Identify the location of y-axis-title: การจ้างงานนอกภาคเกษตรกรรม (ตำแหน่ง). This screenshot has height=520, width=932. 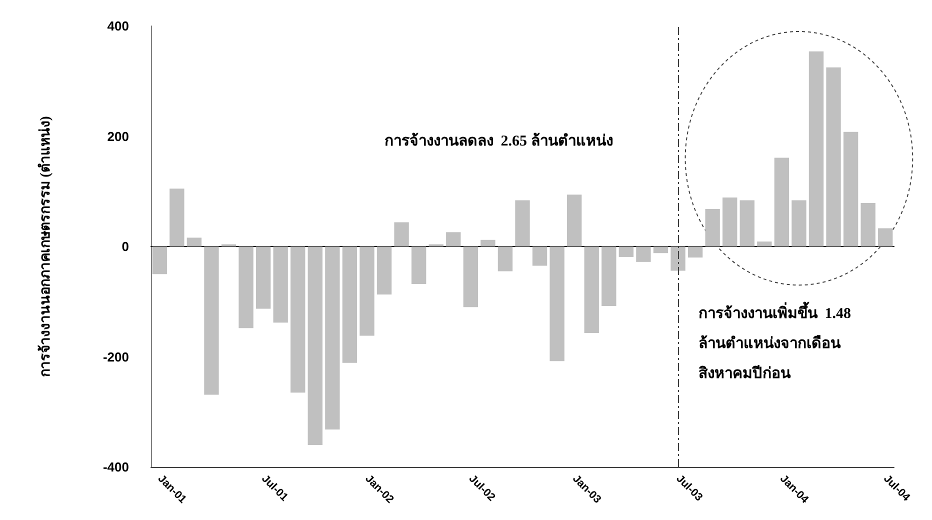
(46, 246).